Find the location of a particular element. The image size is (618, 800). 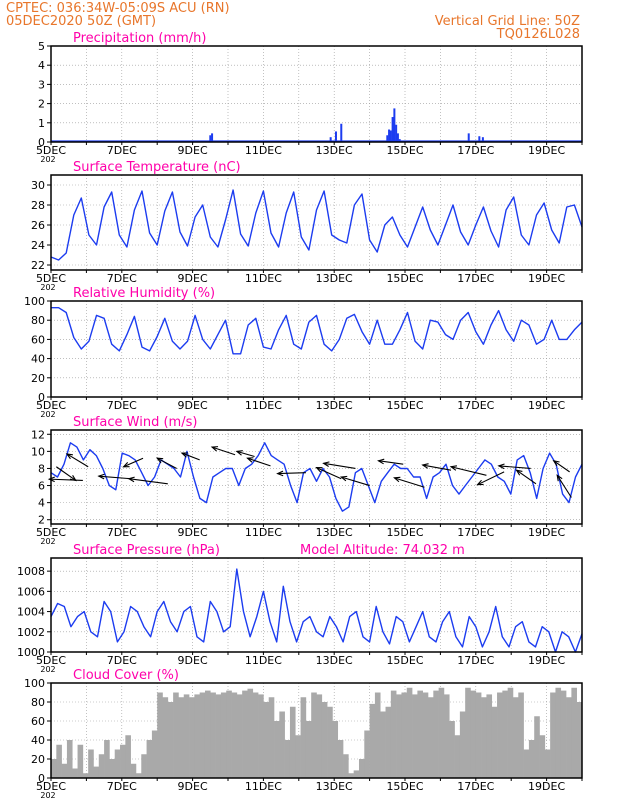

y-tick-label: 2 is located at coordinates (41, 104).